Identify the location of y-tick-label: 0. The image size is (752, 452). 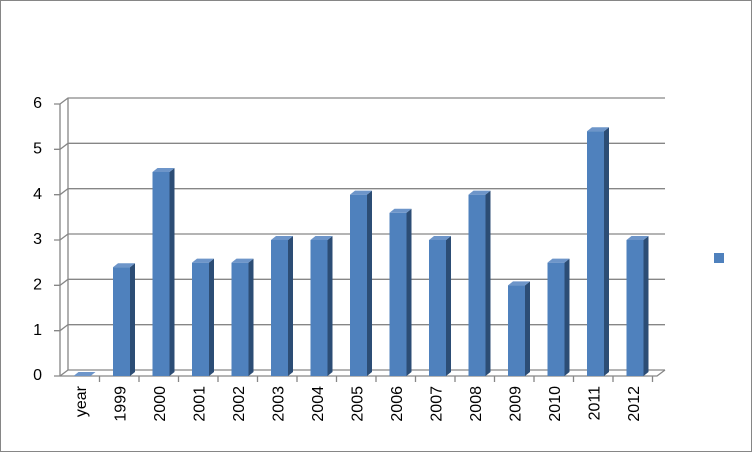
(37, 375).